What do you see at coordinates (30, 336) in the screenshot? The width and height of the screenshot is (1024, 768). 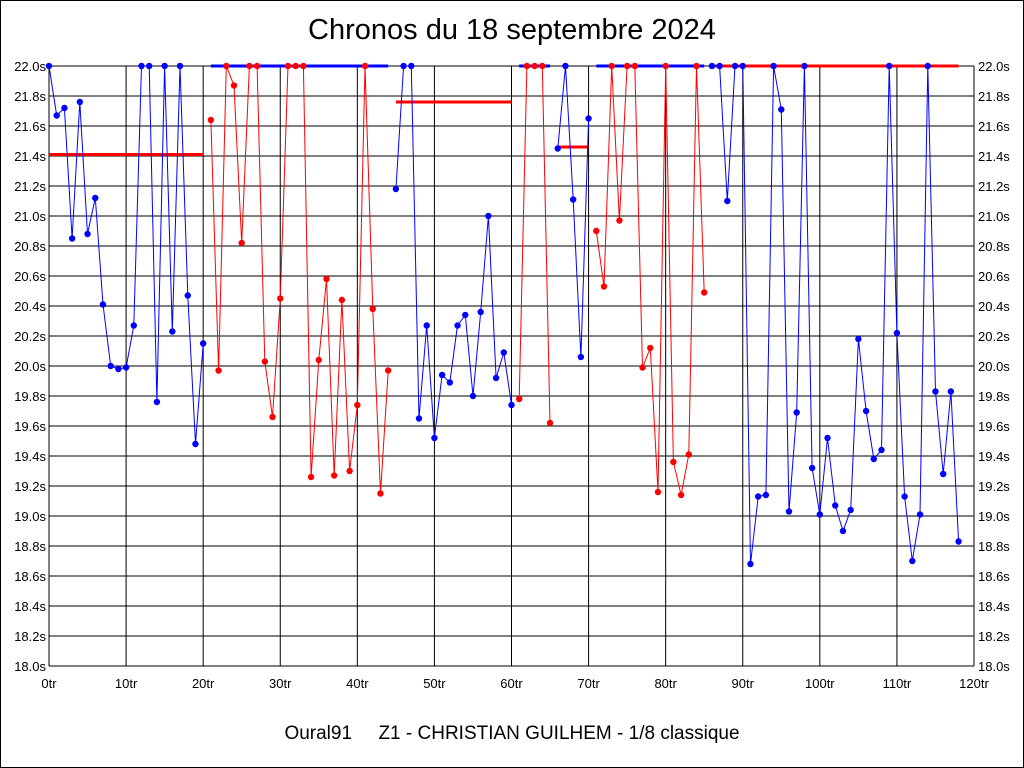 I see `y-tick-label-left: 20.2s` at bounding box center [30, 336].